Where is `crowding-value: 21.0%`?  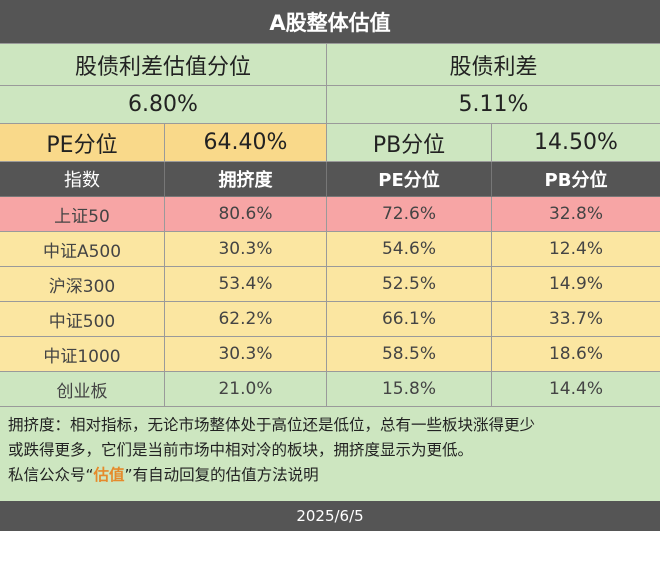 crowding-value: 21.0% is located at coordinates (246, 389).